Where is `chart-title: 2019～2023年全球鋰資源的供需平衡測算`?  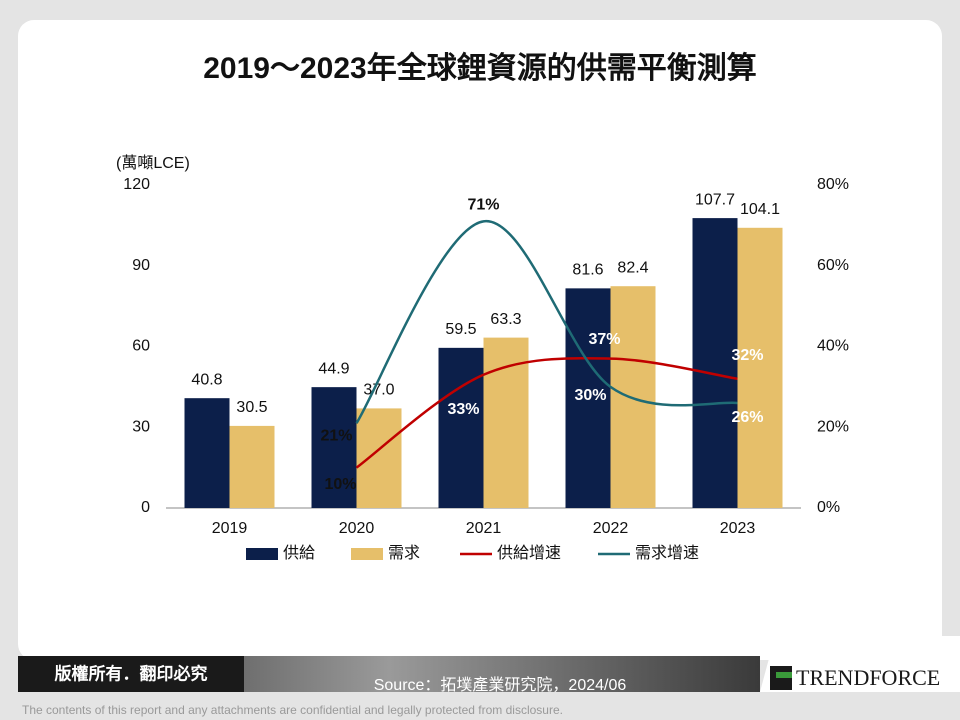
chart-title: 2019～2023年全球鋰資源的供需平衡測算 is located at coordinates (479, 68).